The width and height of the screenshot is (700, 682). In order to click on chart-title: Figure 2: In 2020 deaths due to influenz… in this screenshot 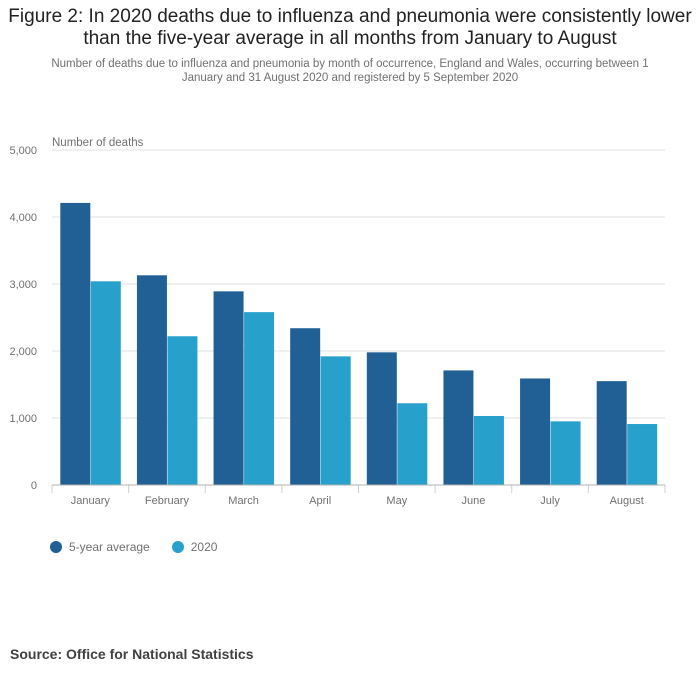, I will do `click(350, 27)`.